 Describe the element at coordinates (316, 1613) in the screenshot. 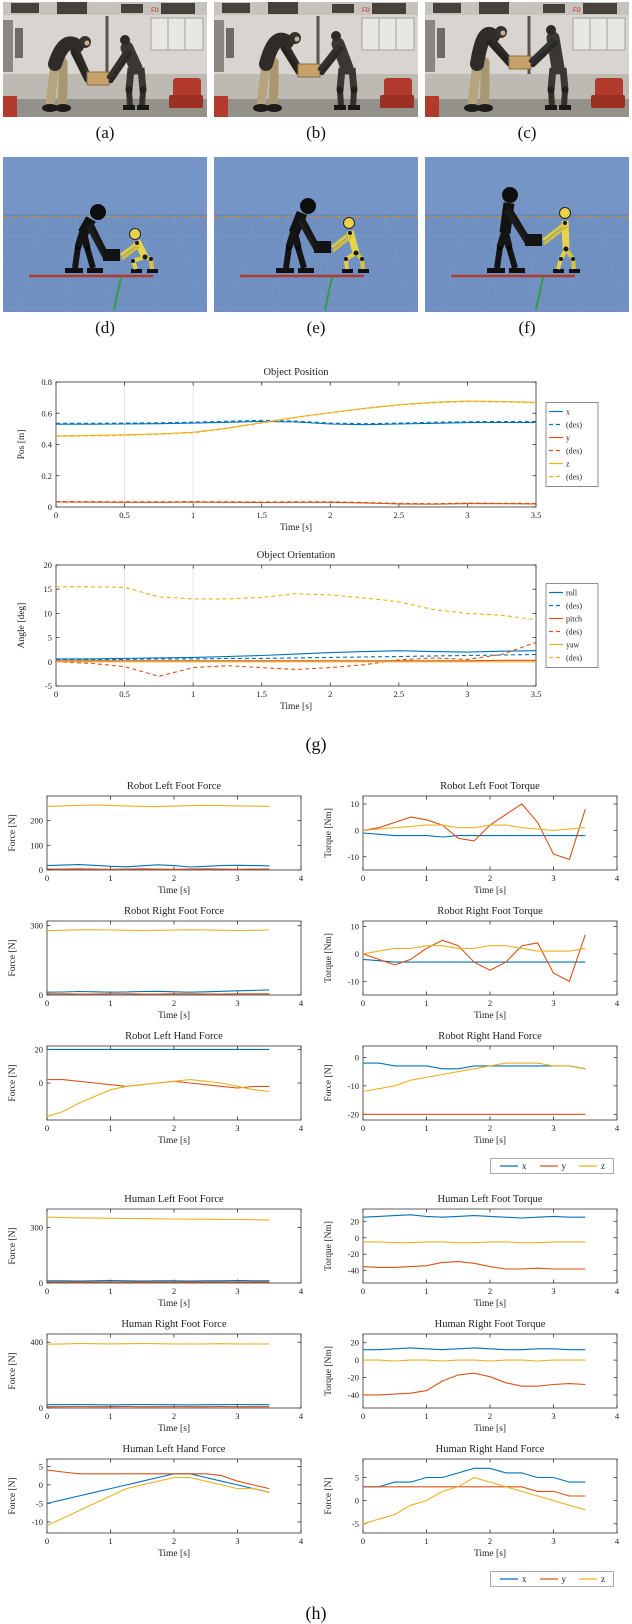

I see `subfig-label-h: (h)` at that location.